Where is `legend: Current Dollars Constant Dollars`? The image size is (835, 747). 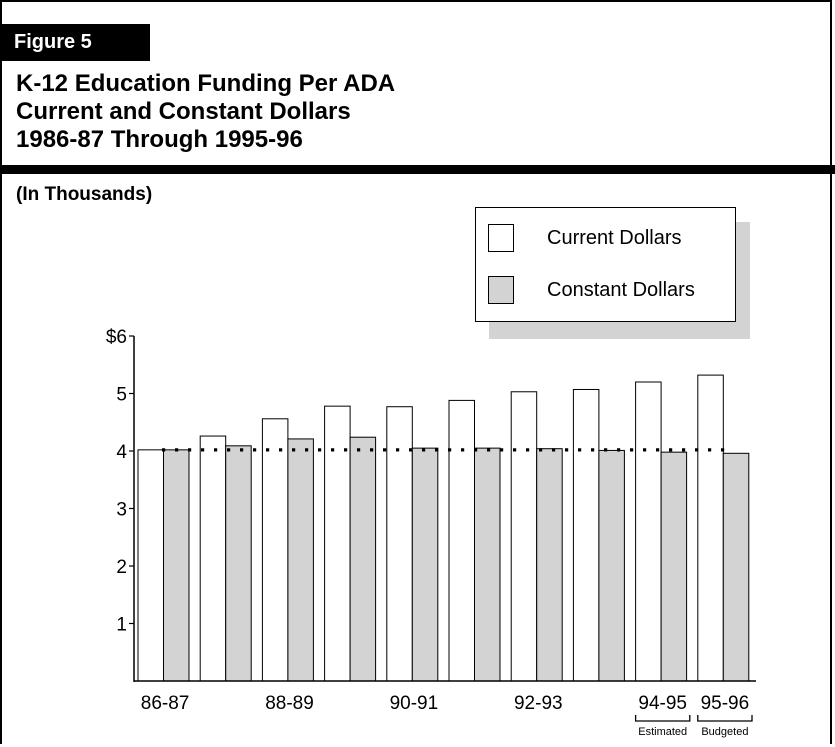 legend: Current Dollars Constant Dollars is located at coordinates (605, 264).